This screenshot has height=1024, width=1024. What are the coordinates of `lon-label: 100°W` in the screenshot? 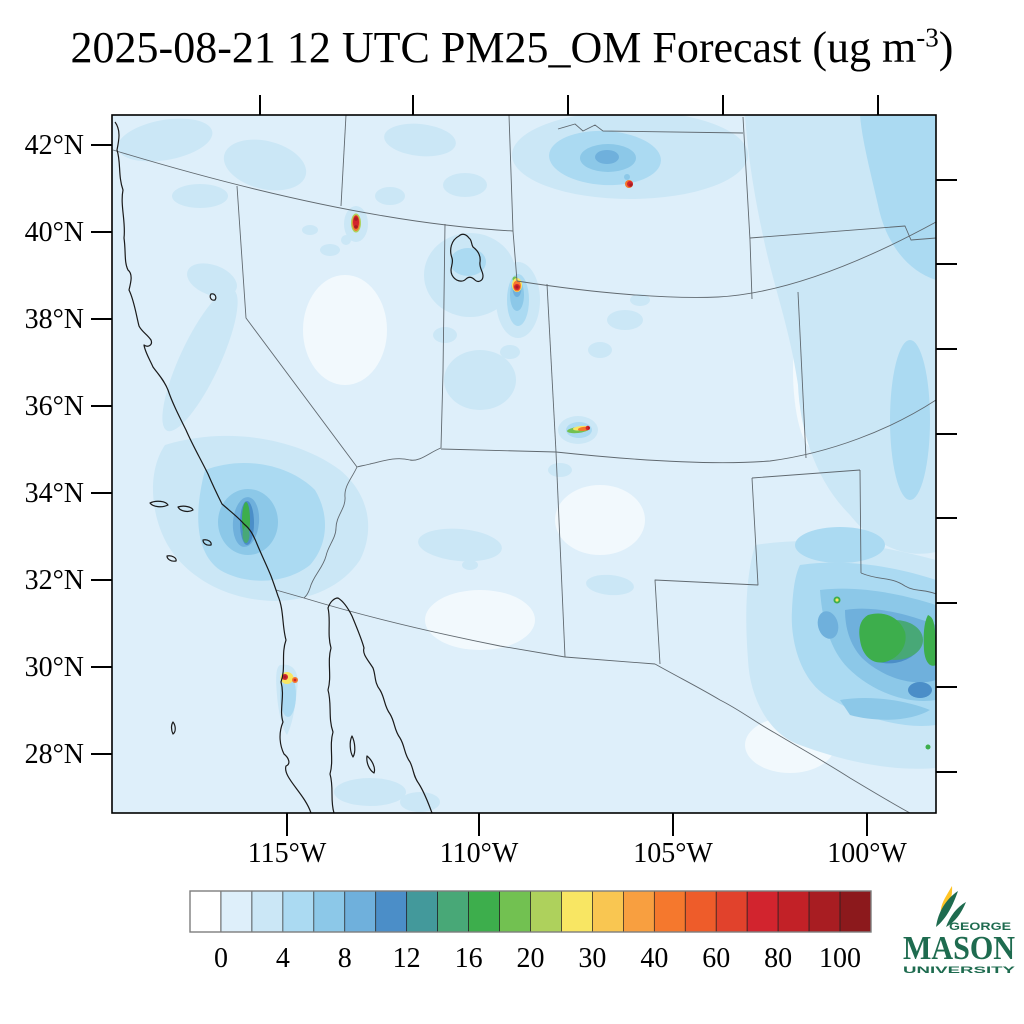 It's located at (867, 853).